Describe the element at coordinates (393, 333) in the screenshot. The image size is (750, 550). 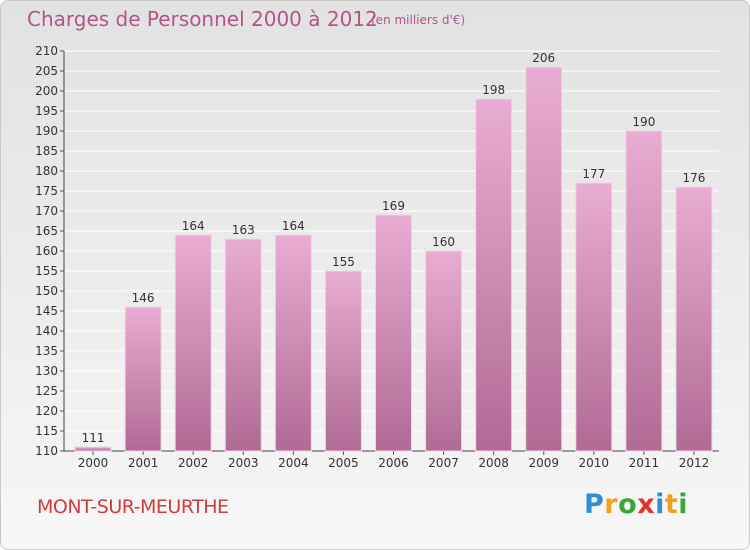
I see `bar-2006` at that location.